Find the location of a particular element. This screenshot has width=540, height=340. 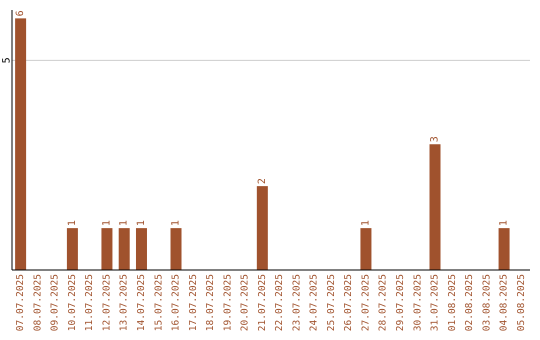

x-tick-label: 26.07.2025 is located at coordinates (348, 303).